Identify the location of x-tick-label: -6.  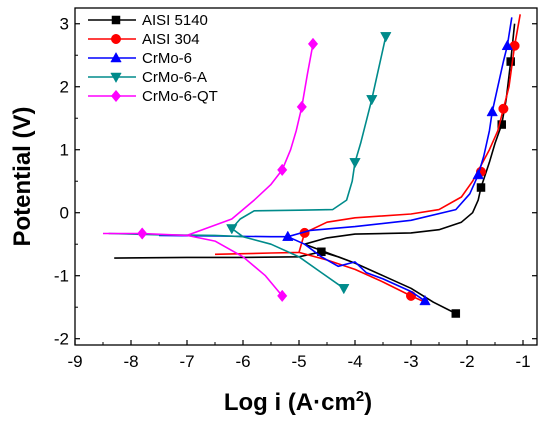
(242, 361).